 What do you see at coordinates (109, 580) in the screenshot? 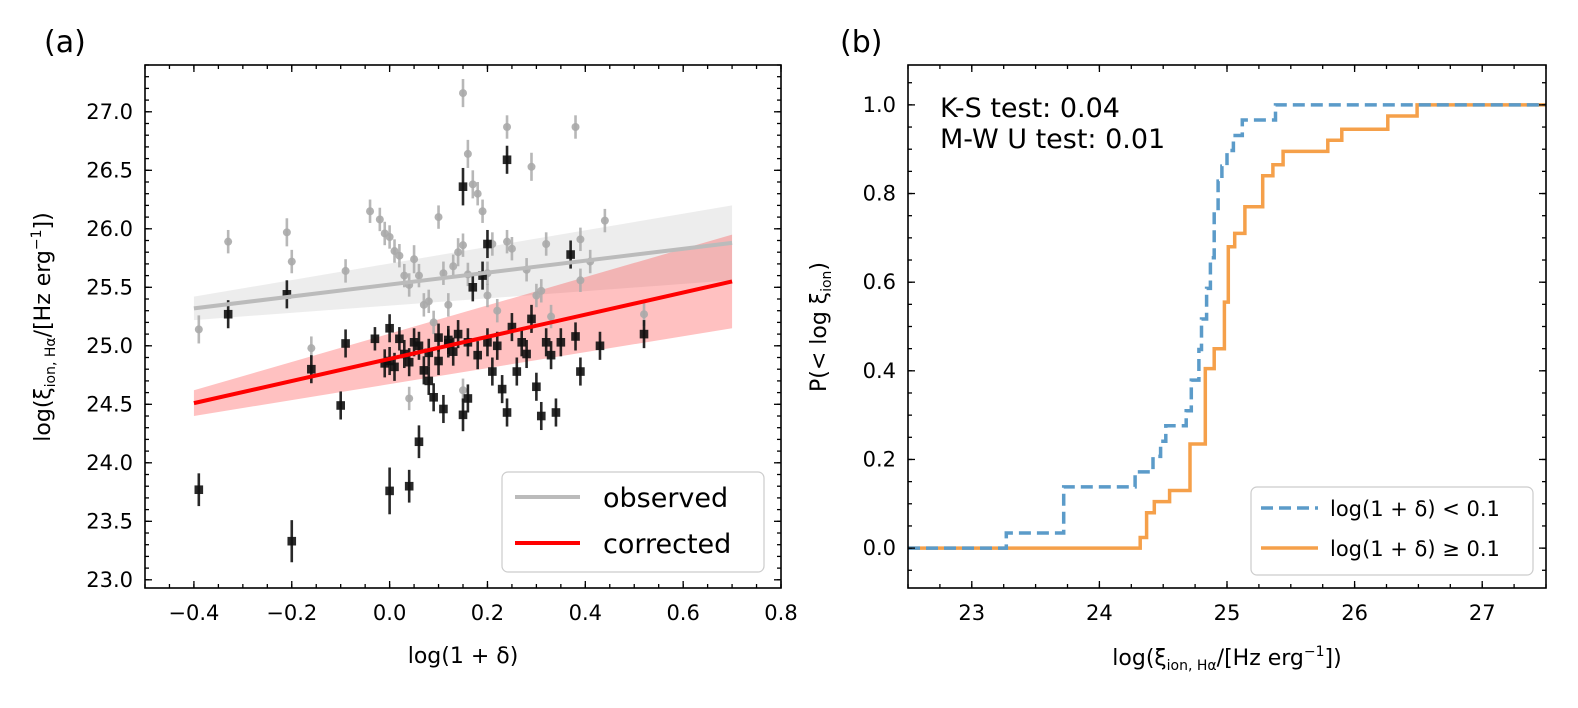
I see `y-tick-label: 23.0` at bounding box center [109, 580].